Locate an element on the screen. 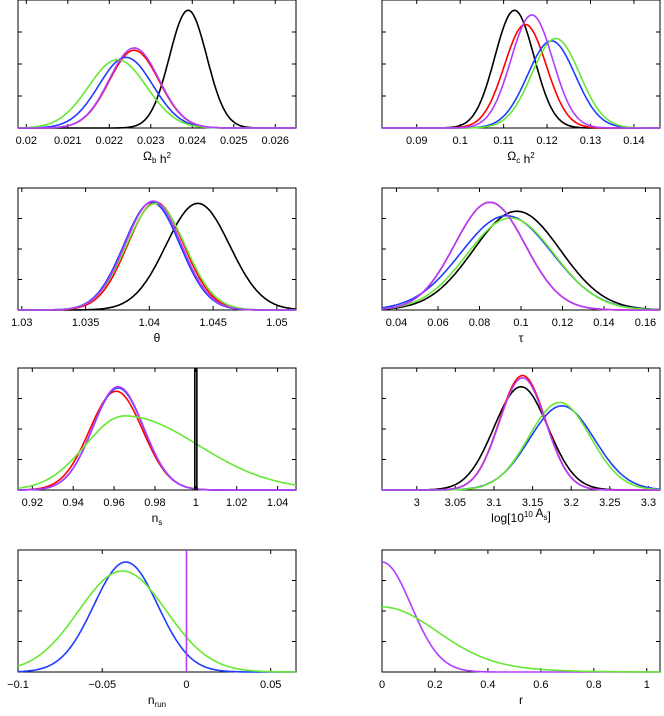 Image resolution: width=664 pixels, height=716 pixels. panel-tau: 0.04 0.06 0.08 0.1 0.12 0.14 0.16 τ is located at coordinates (521, 266).